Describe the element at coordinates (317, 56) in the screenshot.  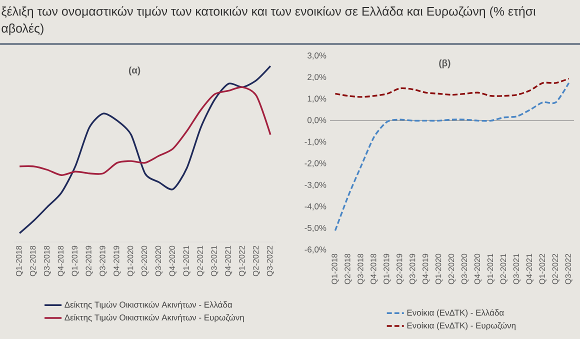
I see `y-tick-label: 3,0%` at that location.